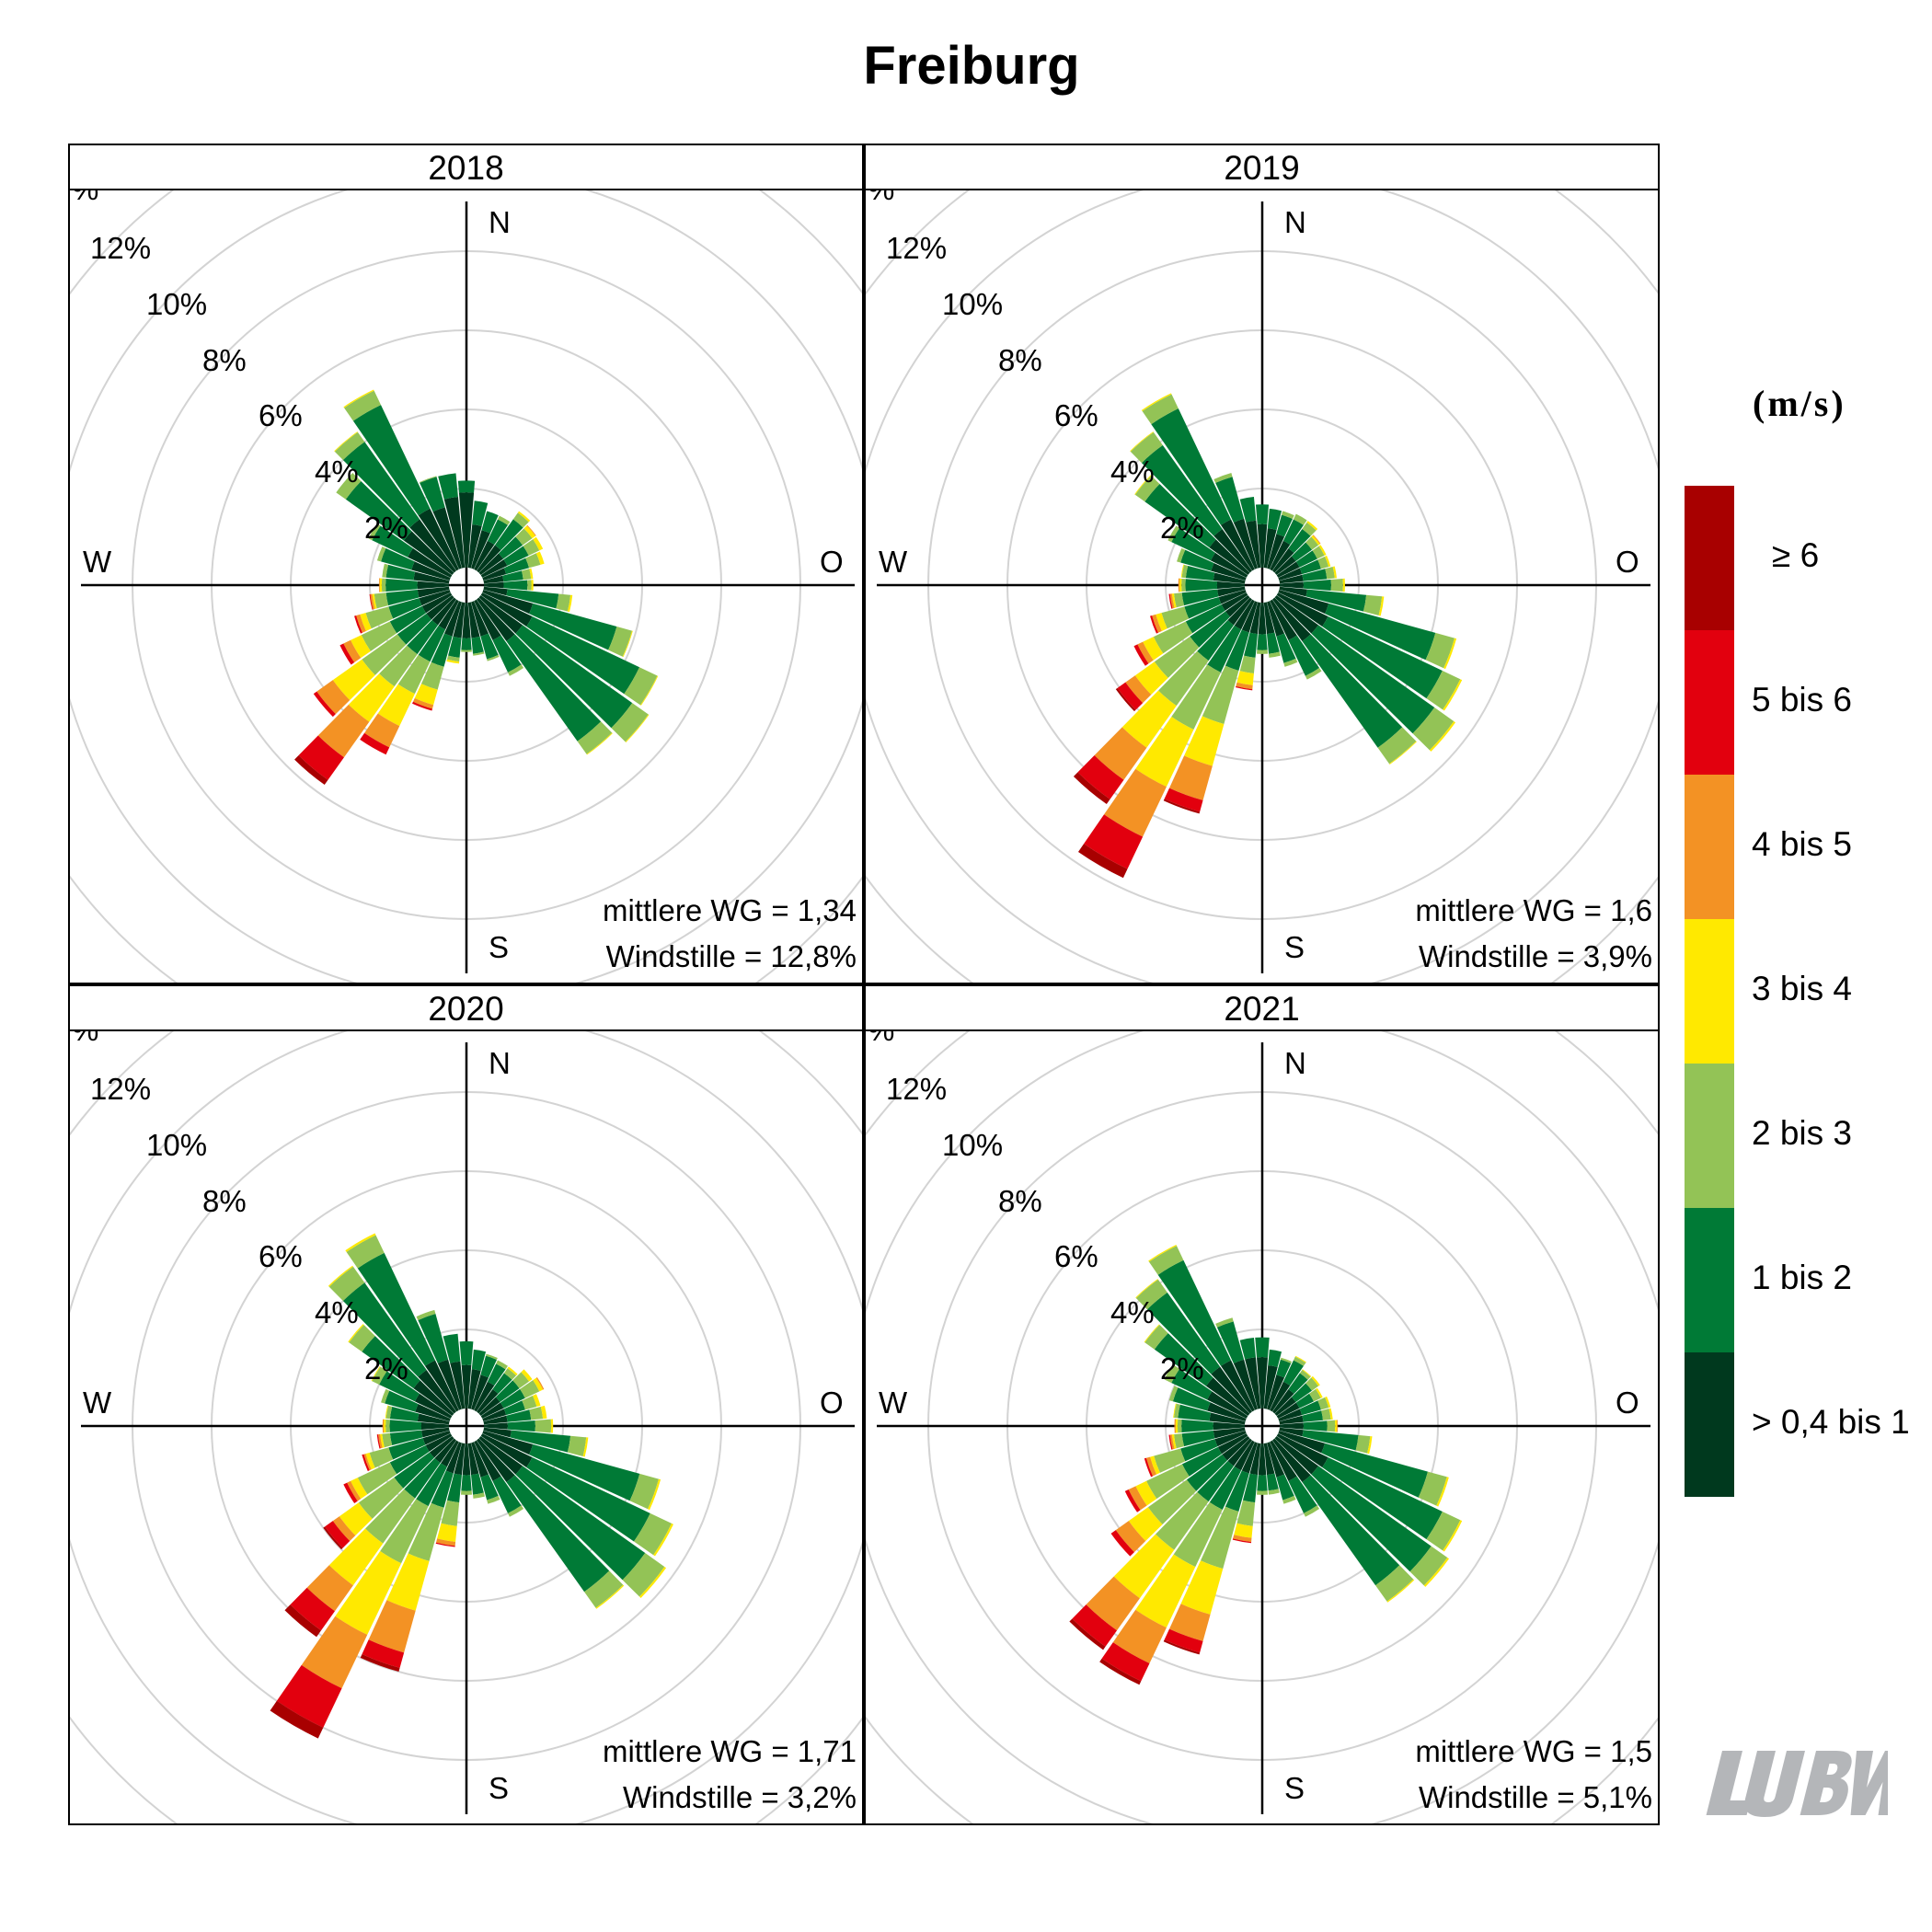 This screenshot has width=1932, height=1932. I want to click on legend-label: > 0,4 bis 1, so click(1831, 1422).